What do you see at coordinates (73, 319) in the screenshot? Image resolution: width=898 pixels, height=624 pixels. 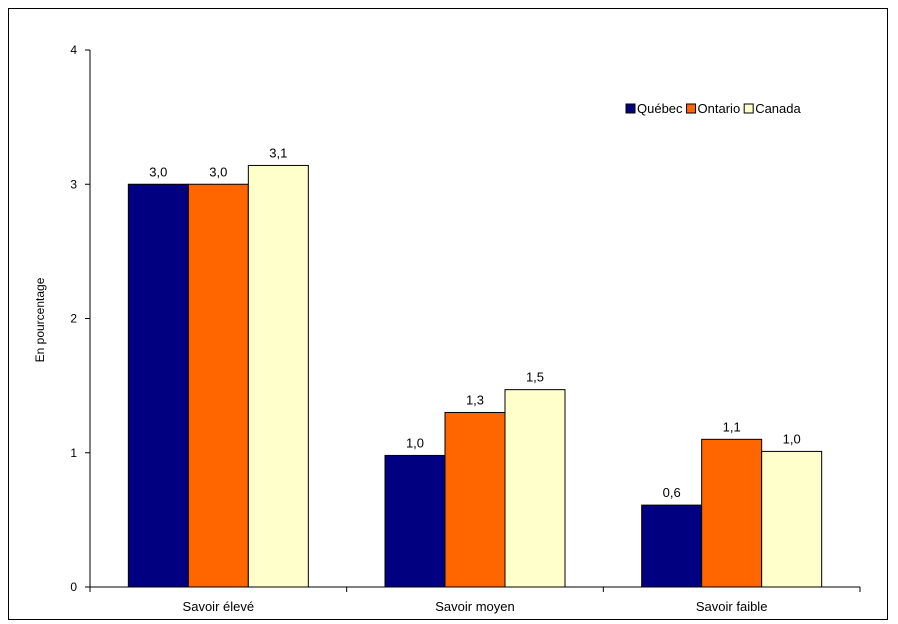 I see `y-tick-label: 2` at bounding box center [73, 319].